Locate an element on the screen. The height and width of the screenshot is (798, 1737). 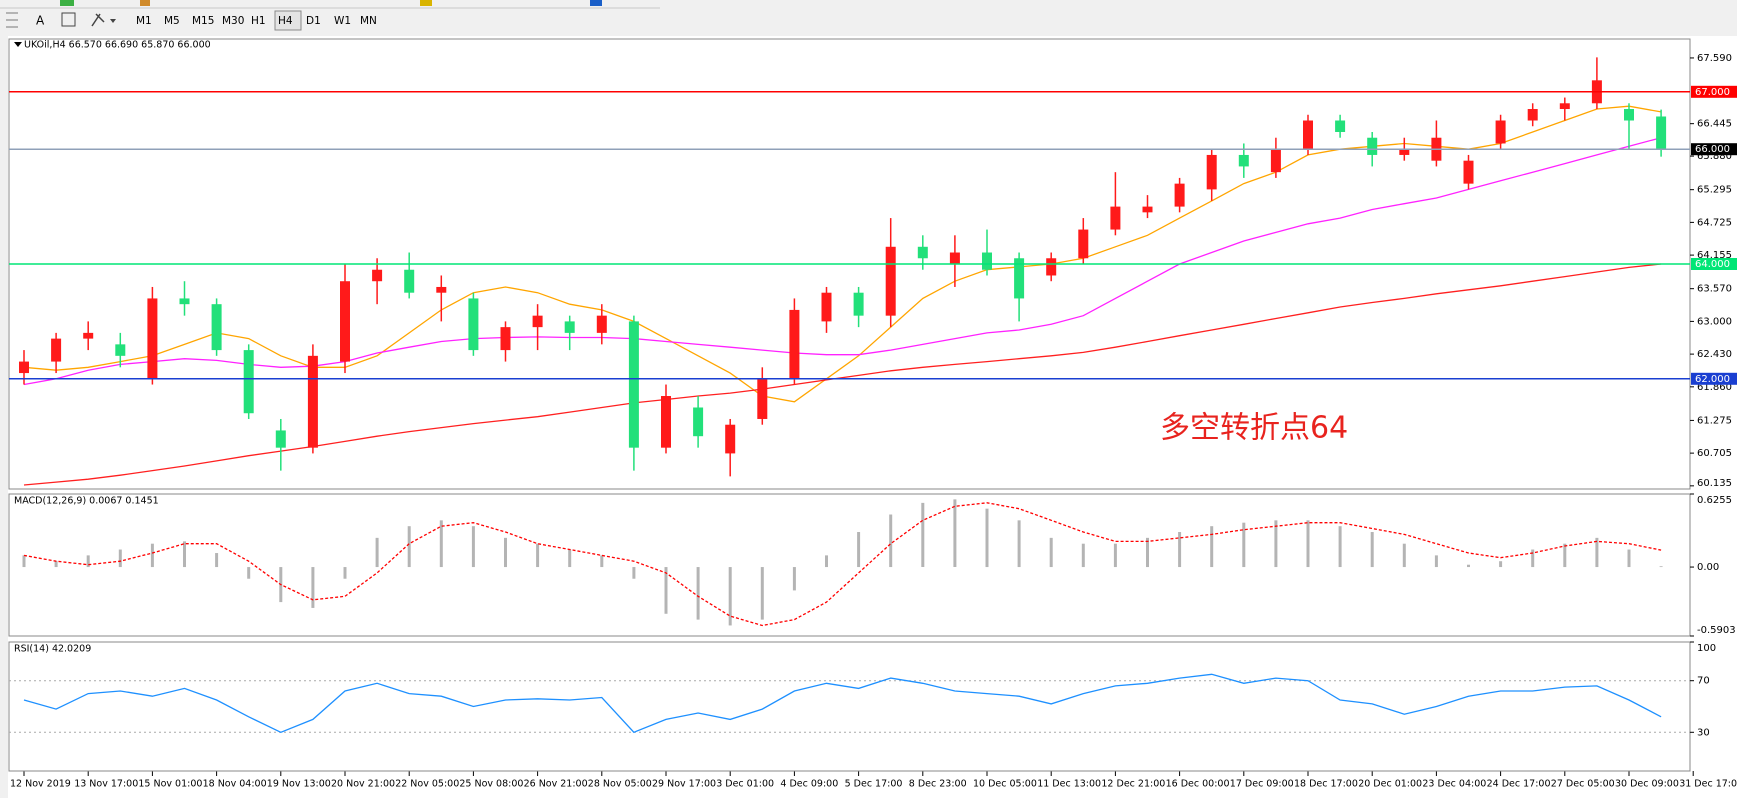
x-tick-label: 25 Nov 08:00 is located at coordinates (491, 784).